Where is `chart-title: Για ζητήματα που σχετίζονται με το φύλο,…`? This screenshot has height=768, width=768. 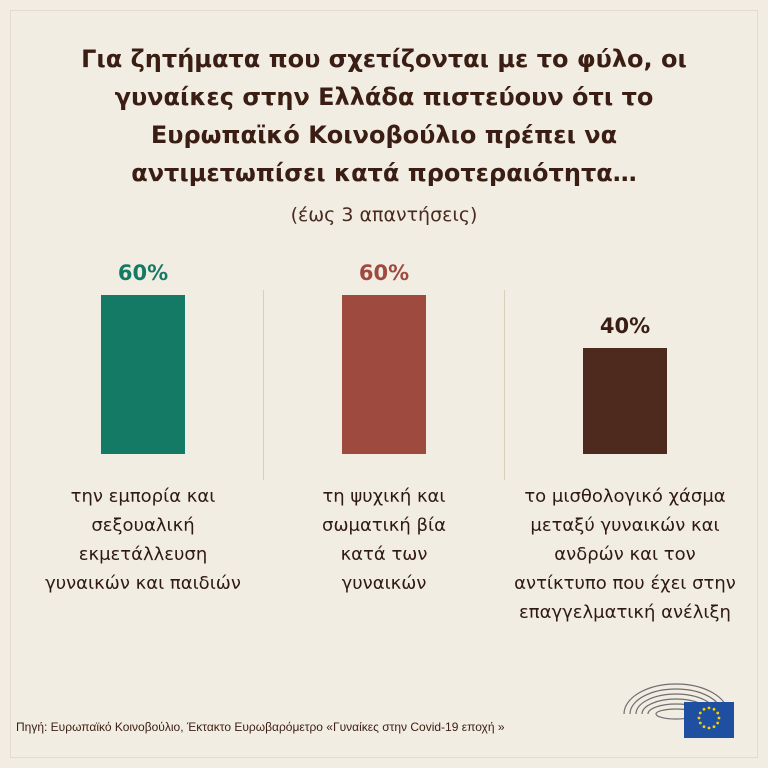 chart-title: Για ζητήματα που σχετίζονται με το φύλο,… is located at coordinates (384, 116).